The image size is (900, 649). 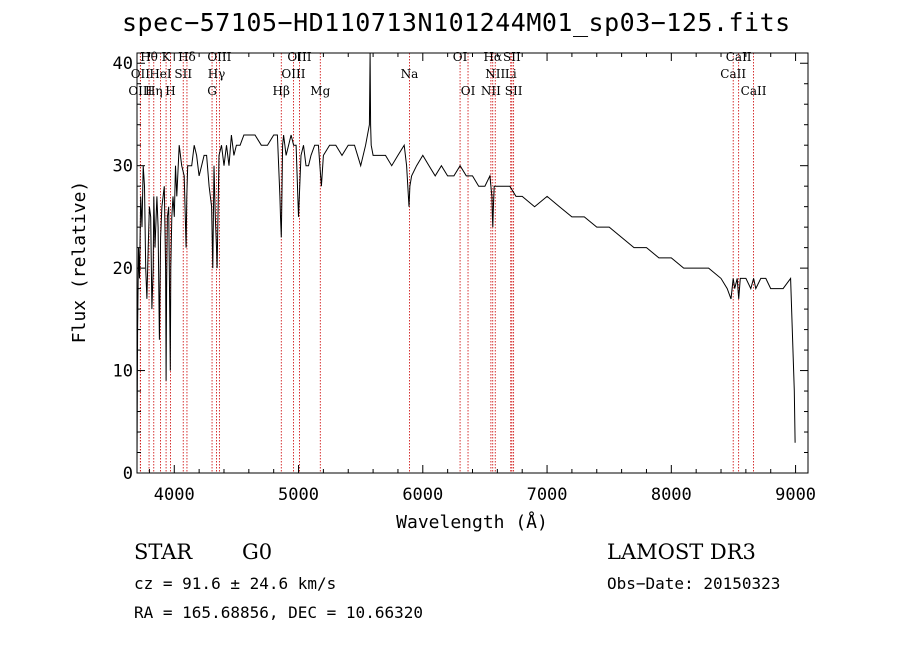 What do you see at coordinates (422, 495) in the screenshot?
I see `x-tick-label: 6000` at bounding box center [422, 495].